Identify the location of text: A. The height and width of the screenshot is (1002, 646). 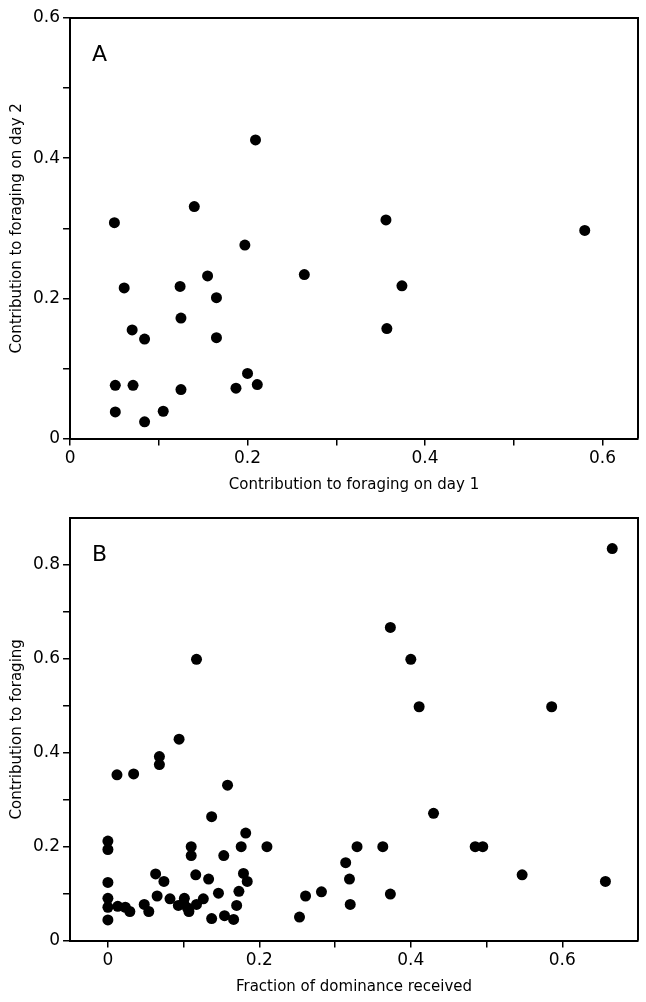
(100, 53).